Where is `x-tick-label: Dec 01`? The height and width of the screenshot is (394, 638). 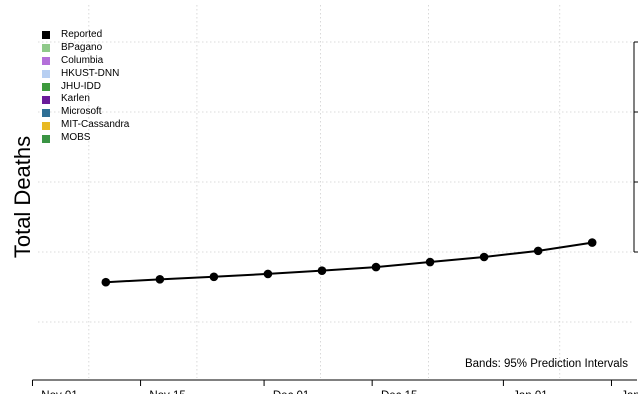
x-tick-label: Dec 01 is located at coordinates (291, 392).